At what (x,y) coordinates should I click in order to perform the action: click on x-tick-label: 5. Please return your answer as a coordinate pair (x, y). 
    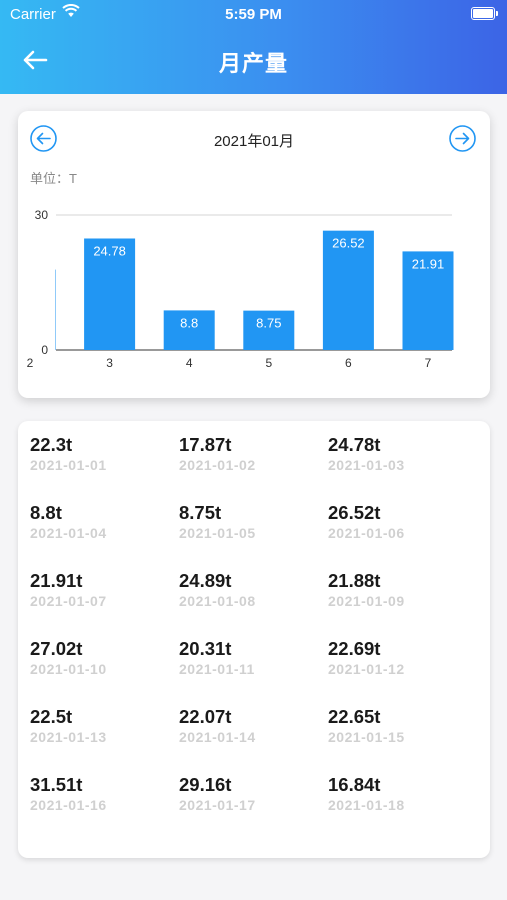
    Looking at the image, I should click on (268, 363).